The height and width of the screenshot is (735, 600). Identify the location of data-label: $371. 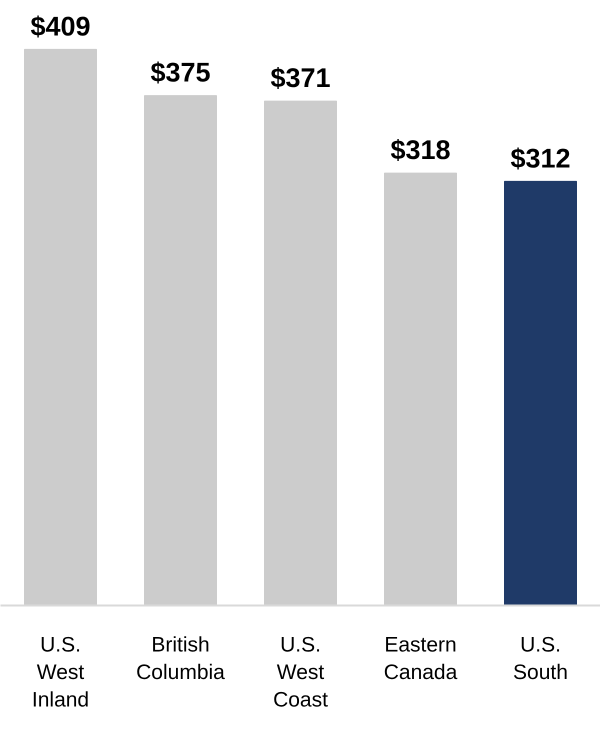
(300, 78).